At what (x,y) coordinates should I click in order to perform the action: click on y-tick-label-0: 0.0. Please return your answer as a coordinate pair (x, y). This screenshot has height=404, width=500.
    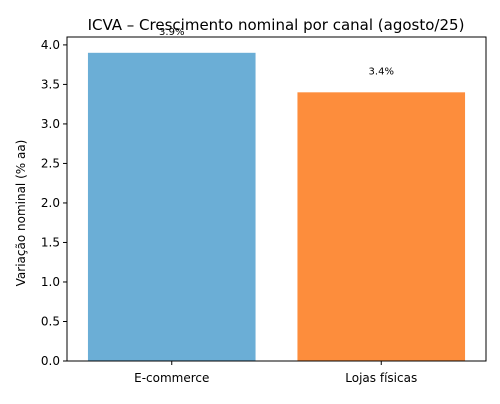
    Looking at the image, I should click on (50, 361).